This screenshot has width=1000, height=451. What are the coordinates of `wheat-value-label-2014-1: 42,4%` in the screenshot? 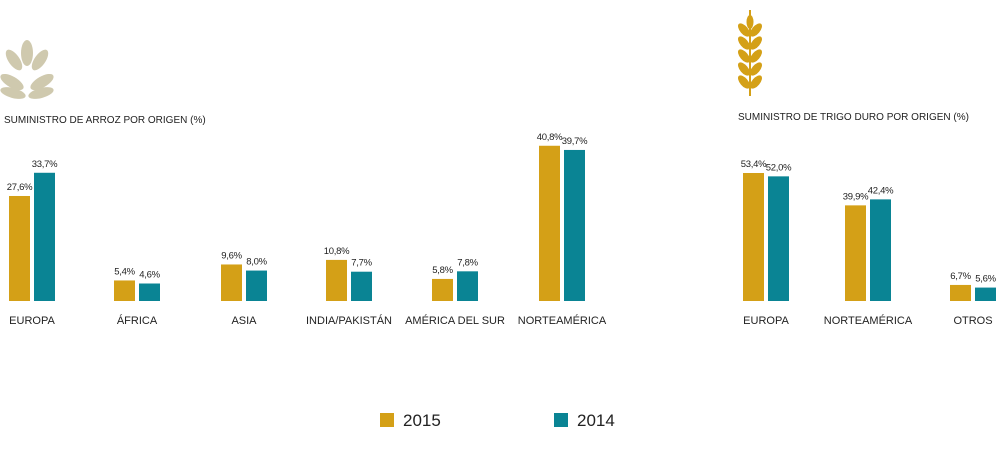 It's located at (881, 190).